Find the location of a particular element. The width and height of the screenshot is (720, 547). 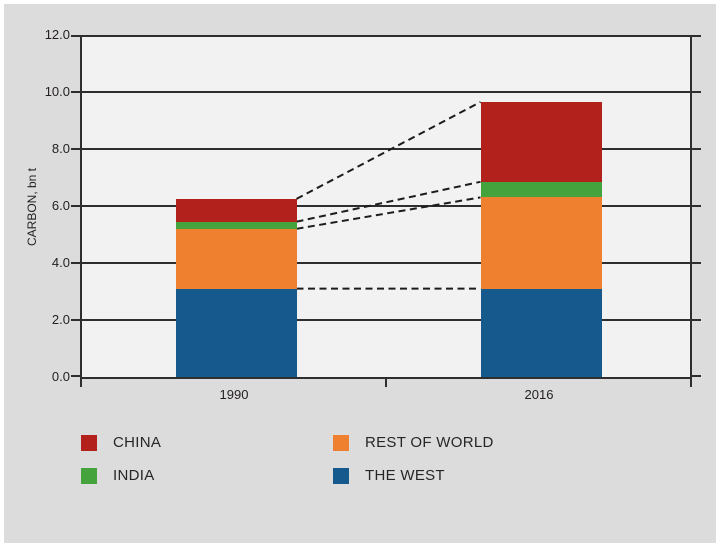

bar-segment-india-2016 is located at coordinates (541, 189).